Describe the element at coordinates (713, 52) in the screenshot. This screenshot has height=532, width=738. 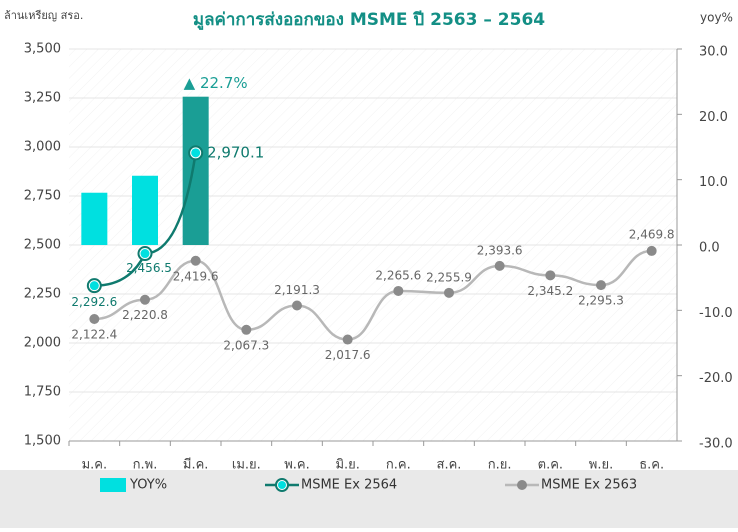
I see `y2-tick-label: 30.0` at that location.